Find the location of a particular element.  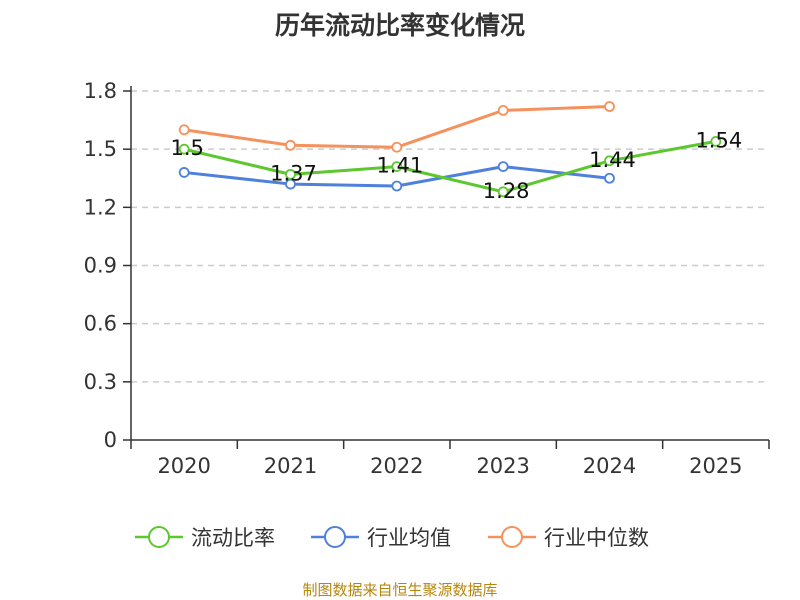

legend-item: 行业均值 is located at coordinates (381, 538).